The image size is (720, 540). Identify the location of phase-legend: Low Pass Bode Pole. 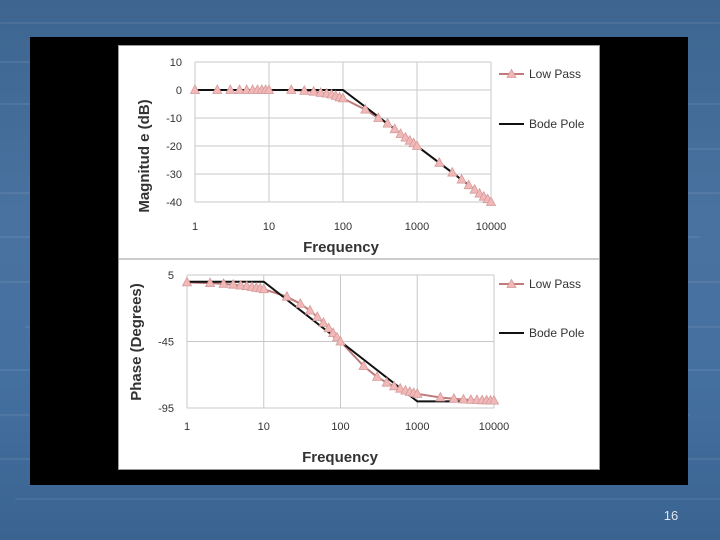
(542, 308).